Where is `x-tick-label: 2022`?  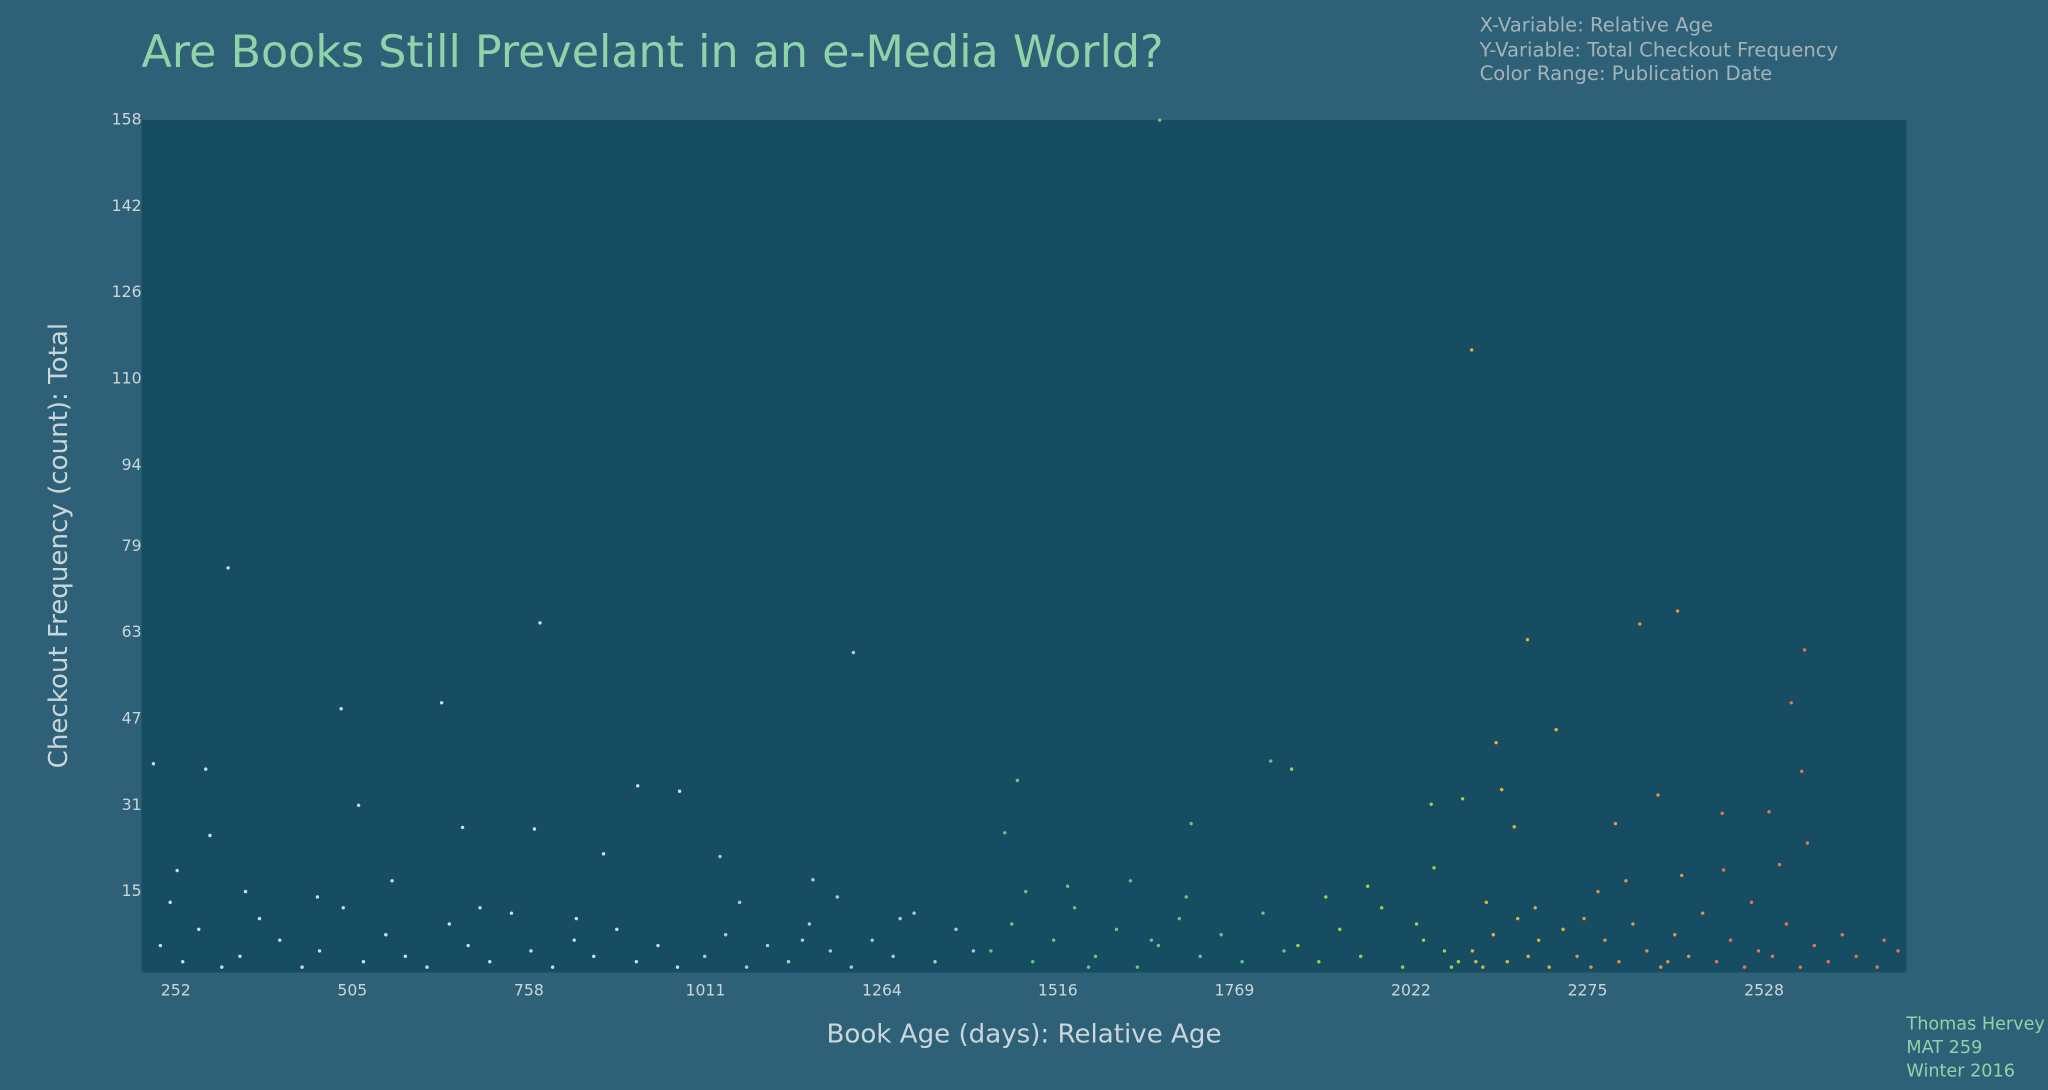 x-tick-label: 2022 is located at coordinates (1411, 989).